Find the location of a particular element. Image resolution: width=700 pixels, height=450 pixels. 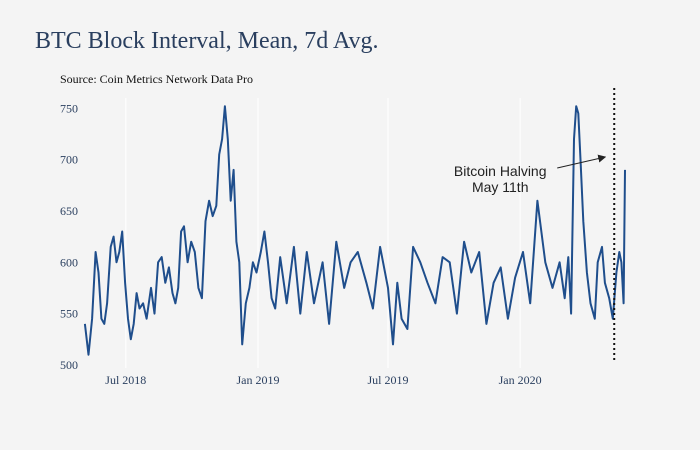

y-tick-label: 750 is located at coordinates (69, 108).